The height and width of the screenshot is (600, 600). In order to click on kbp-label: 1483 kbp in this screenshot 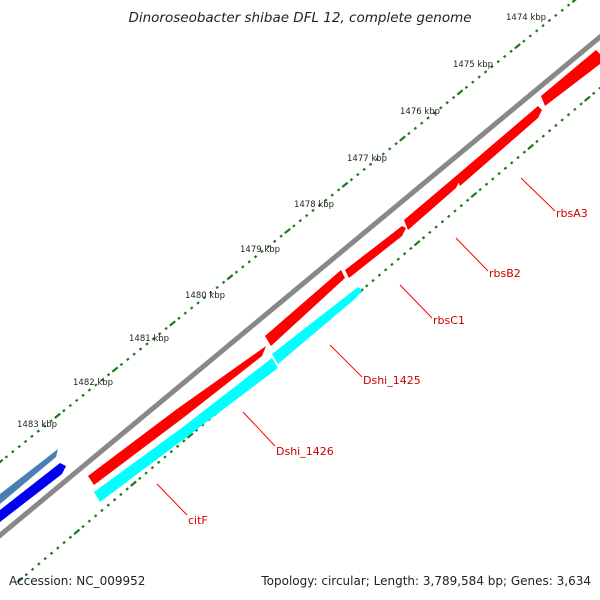, I will do `click(37, 425)`.